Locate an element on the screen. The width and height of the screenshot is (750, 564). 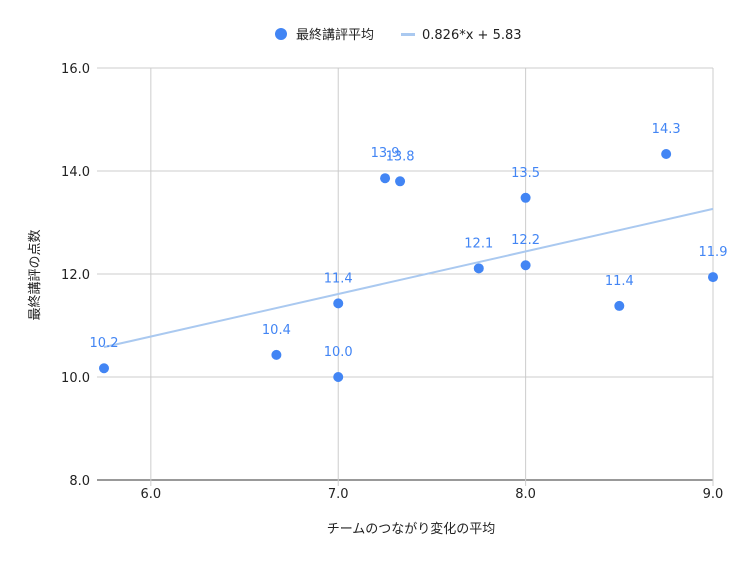
data-label: 10.4 is located at coordinates (276, 330).